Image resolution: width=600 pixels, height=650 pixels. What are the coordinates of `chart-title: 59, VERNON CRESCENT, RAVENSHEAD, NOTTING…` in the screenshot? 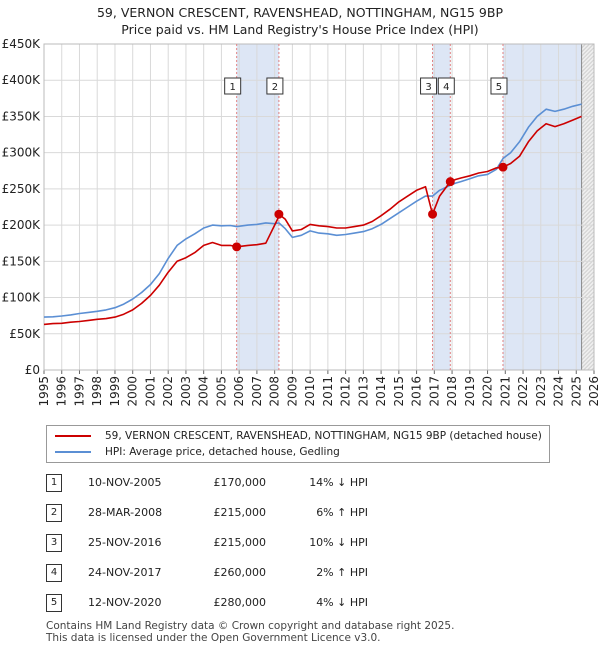 It's located at (300, 21).